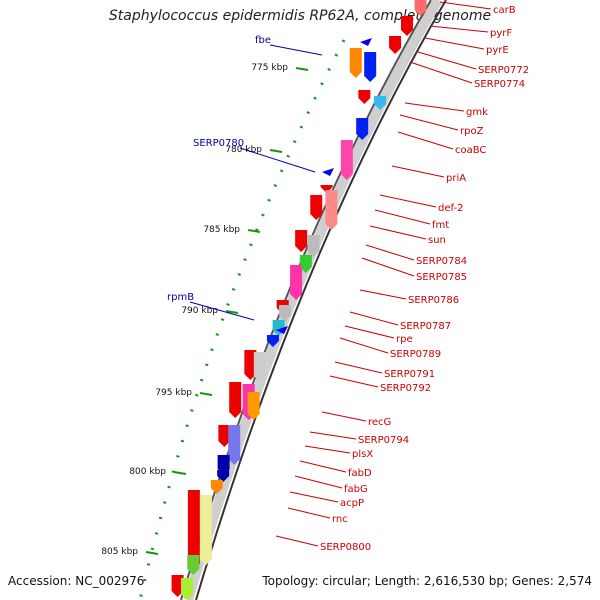  What do you see at coordinates (362, 454) in the screenshot?
I see `gene-label-plsx: plsX` at bounding box center [362, 454].